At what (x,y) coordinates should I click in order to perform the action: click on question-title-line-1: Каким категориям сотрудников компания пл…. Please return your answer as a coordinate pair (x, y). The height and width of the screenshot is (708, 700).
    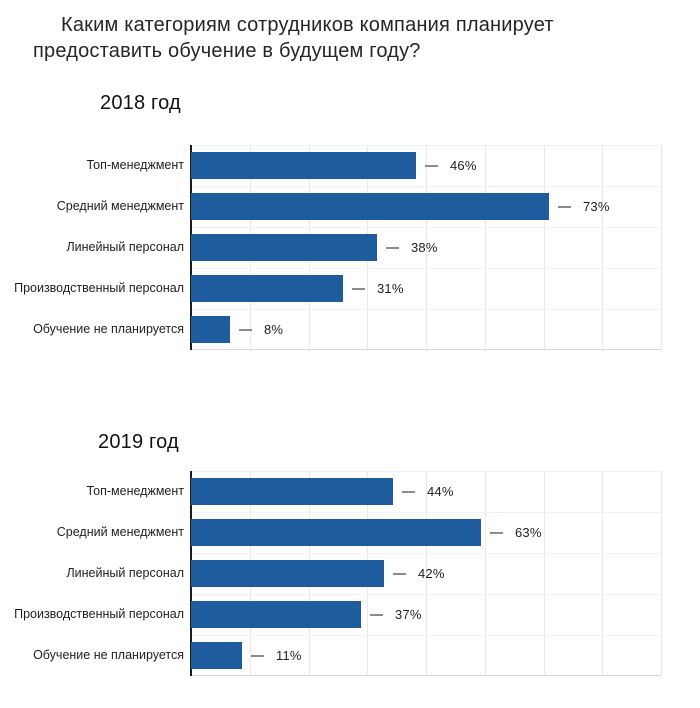
    Looking at the image, I should click on (307, 25).